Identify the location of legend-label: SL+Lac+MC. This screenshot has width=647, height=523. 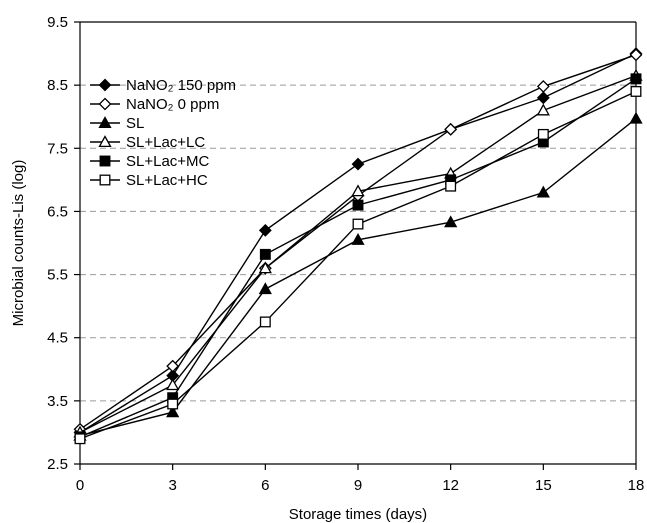
(168, 161).